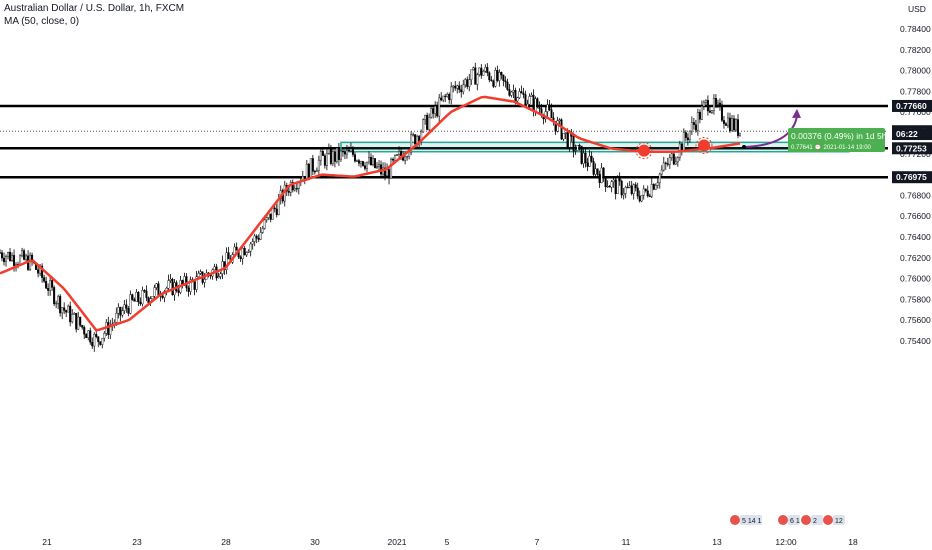 This screenshot has width=932, height=550. Describe the element at coordinates (795, 521) in the screenshot. I see `event-count: 6 1` at that location.